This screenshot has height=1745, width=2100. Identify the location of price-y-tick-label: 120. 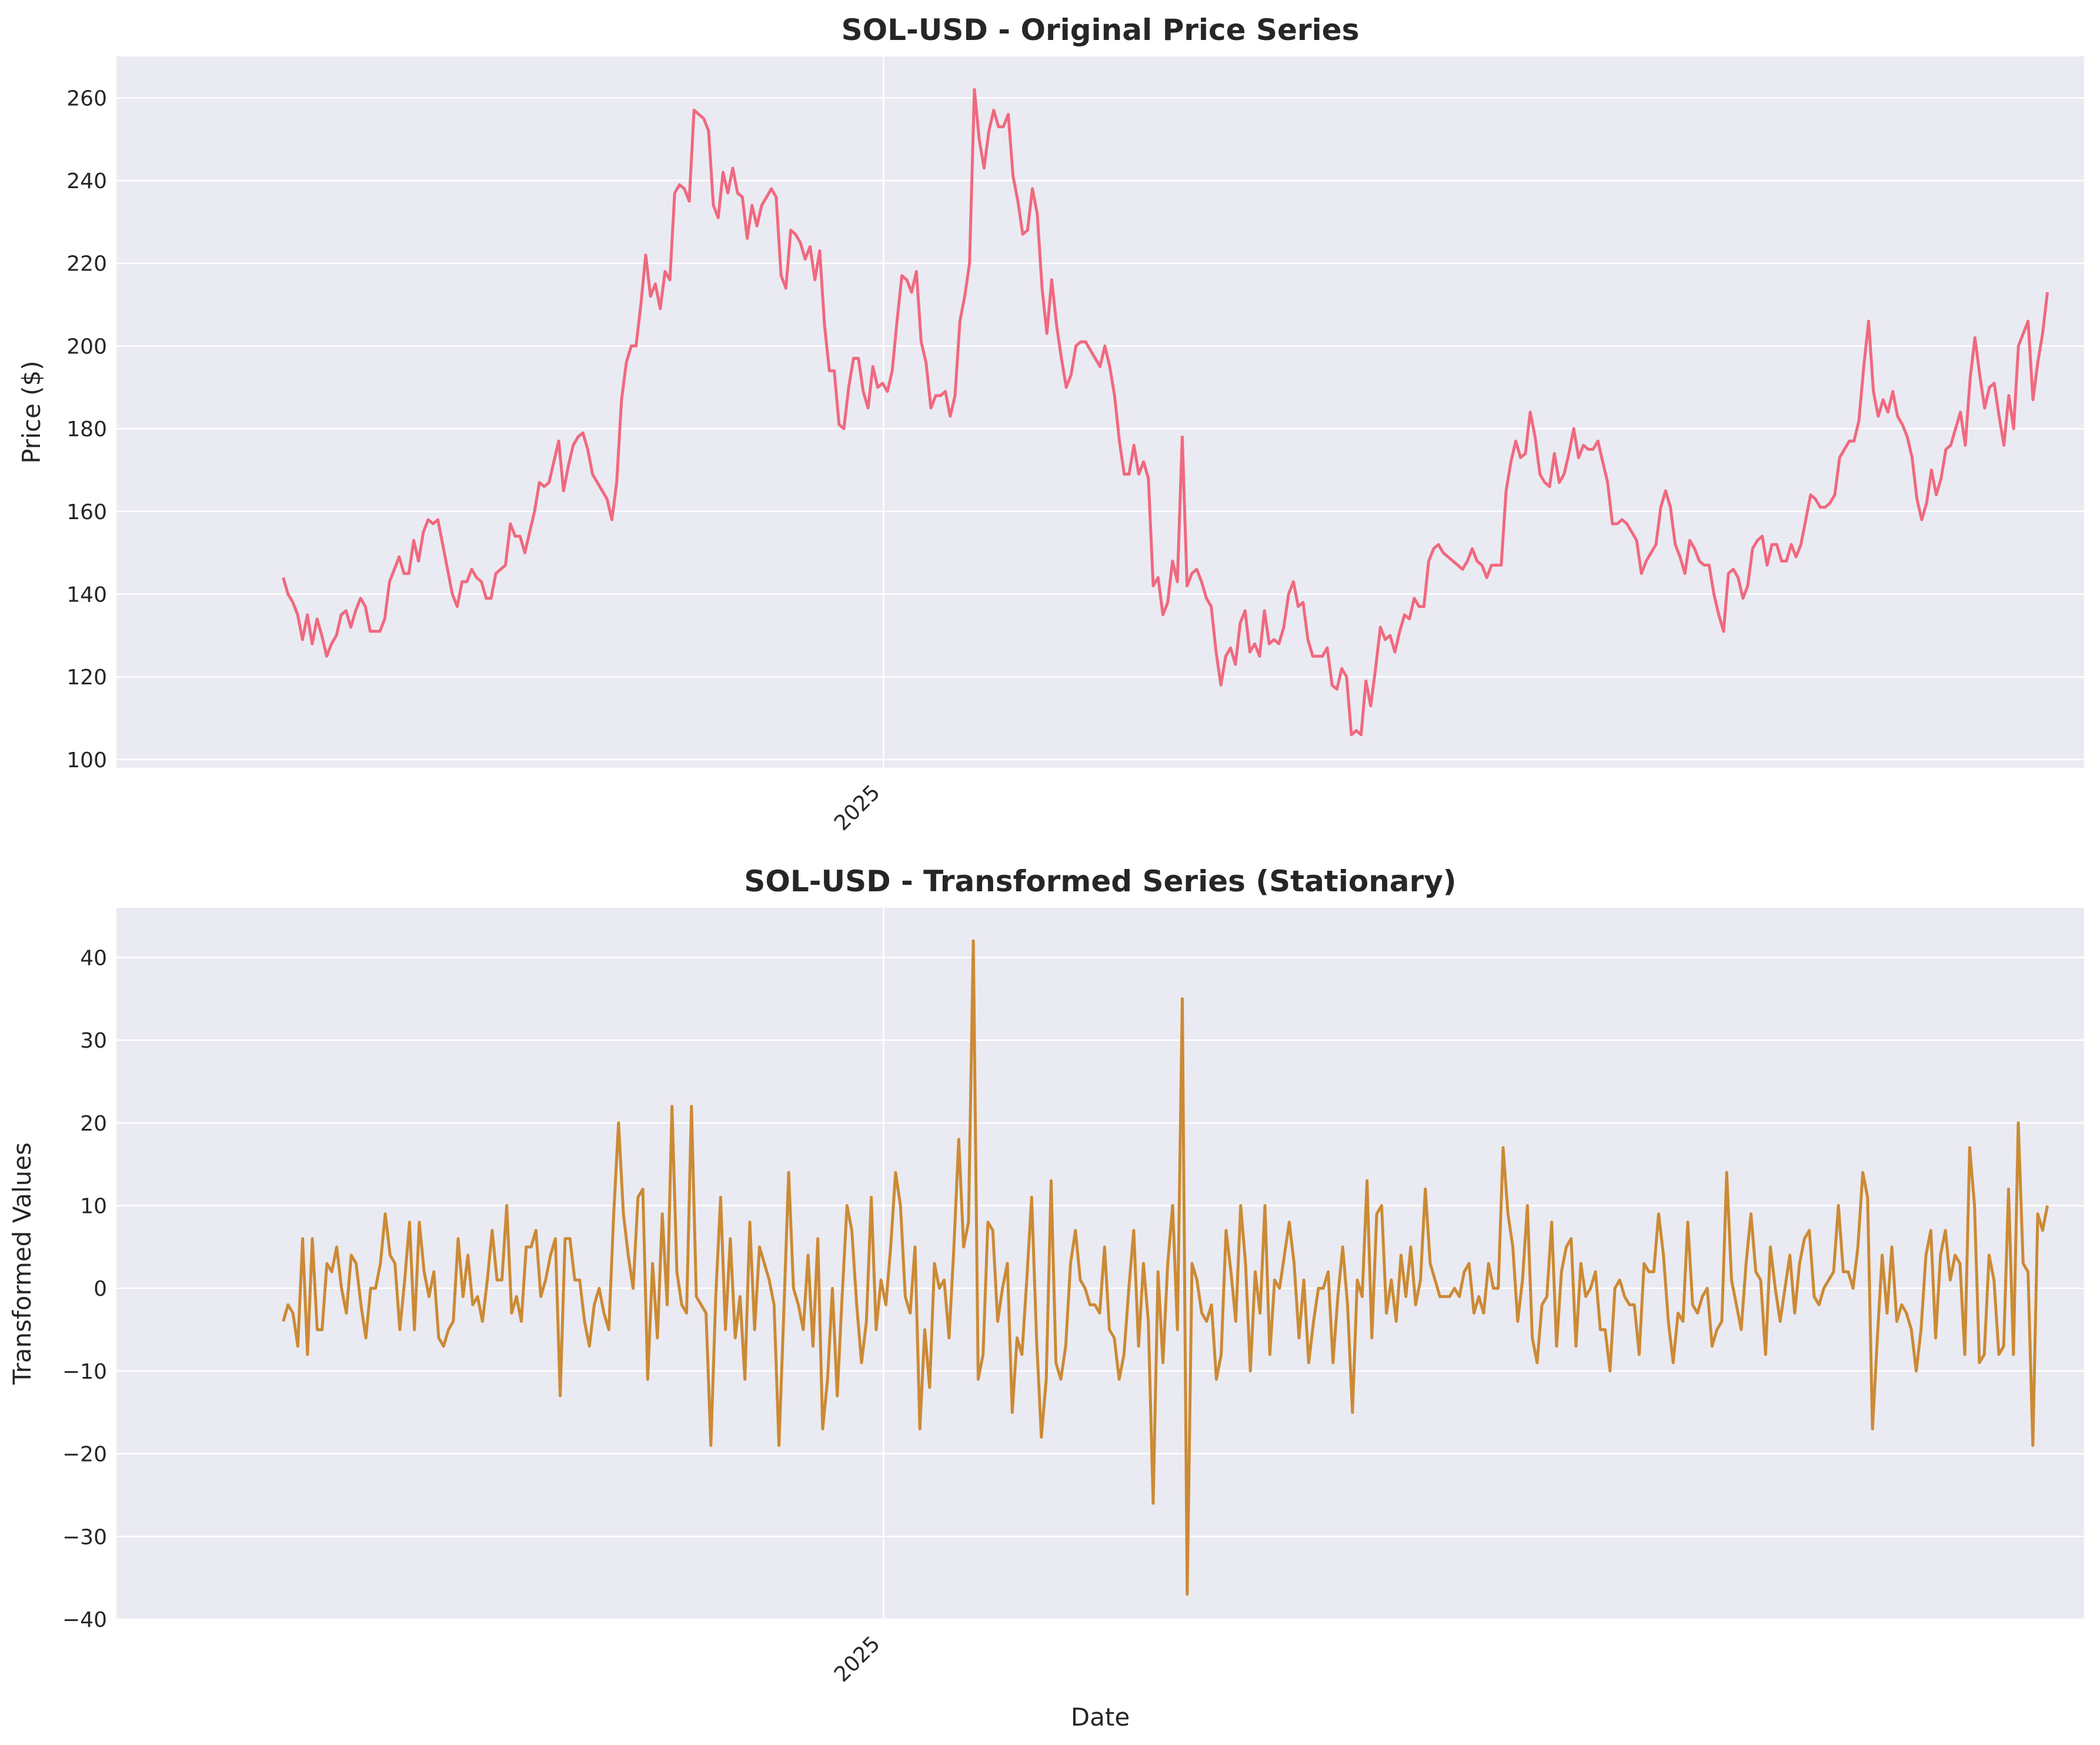
(86, 678).